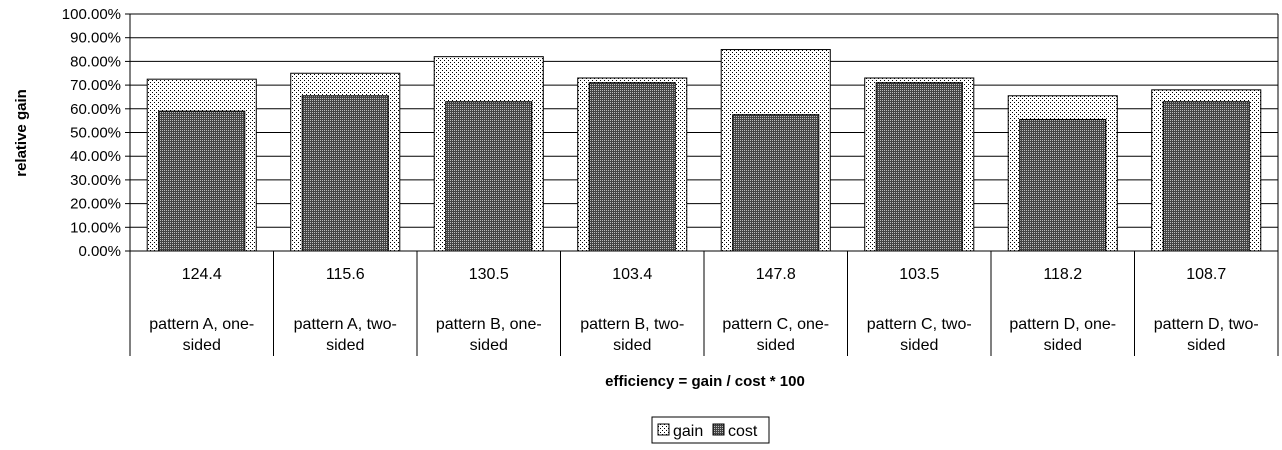  Describe the element at coordinates (95, 61) in the screenshot. I see `y-tick-label: 80.00%` at that location.